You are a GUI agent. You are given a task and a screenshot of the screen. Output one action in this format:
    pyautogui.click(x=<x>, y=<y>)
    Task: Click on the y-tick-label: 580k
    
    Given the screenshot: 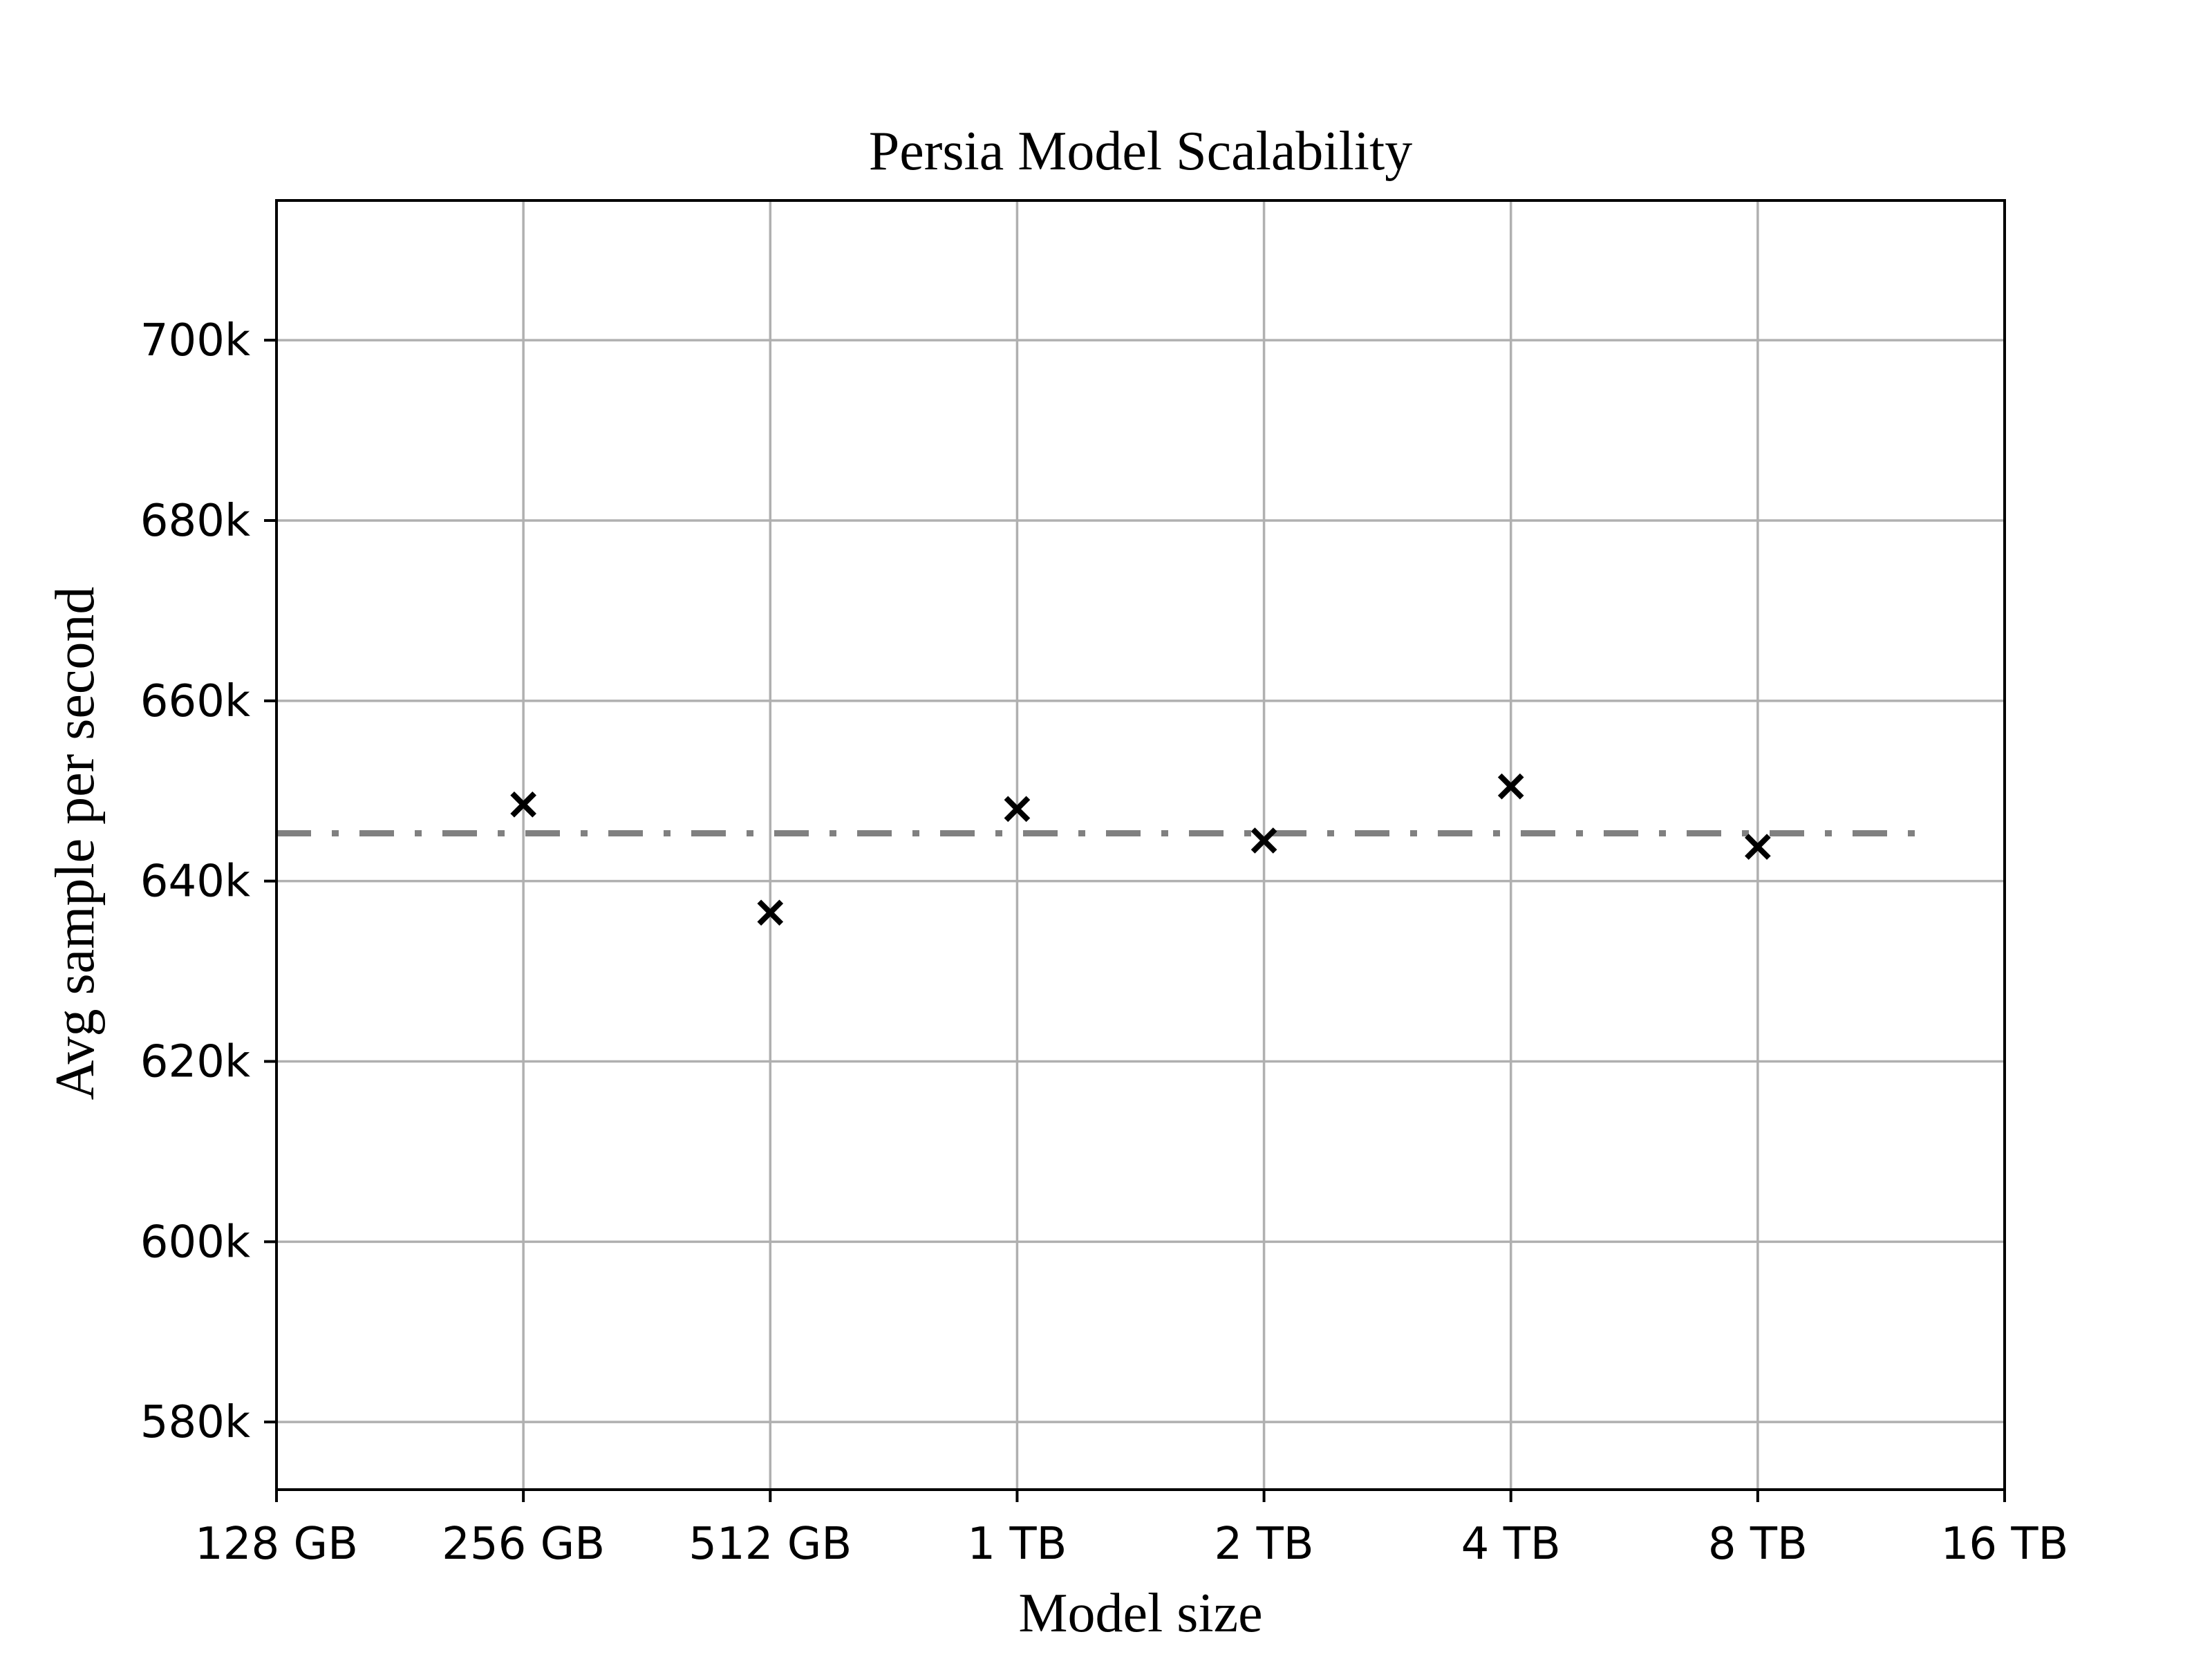 What is the action you would take?
    pyautogui.click(x=195, y=1422)
    